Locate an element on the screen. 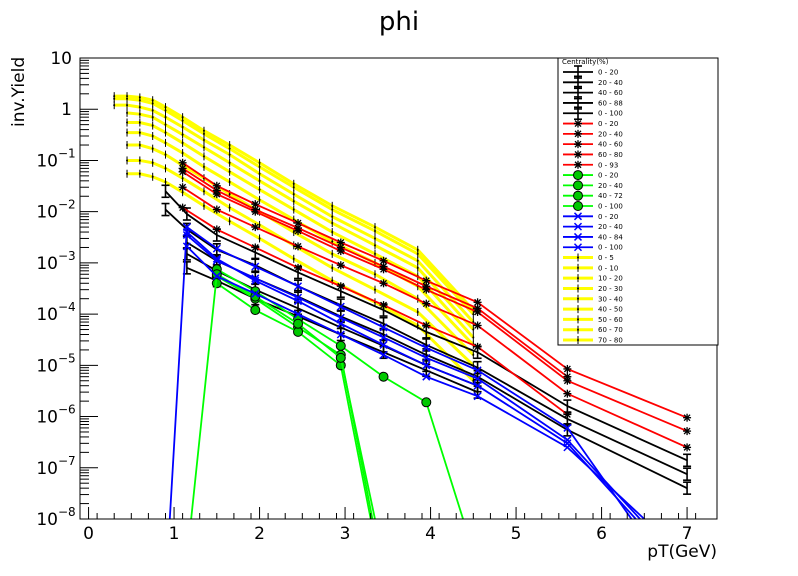 The image size is (798, 576). series-line is located at coordinates (283, 395).